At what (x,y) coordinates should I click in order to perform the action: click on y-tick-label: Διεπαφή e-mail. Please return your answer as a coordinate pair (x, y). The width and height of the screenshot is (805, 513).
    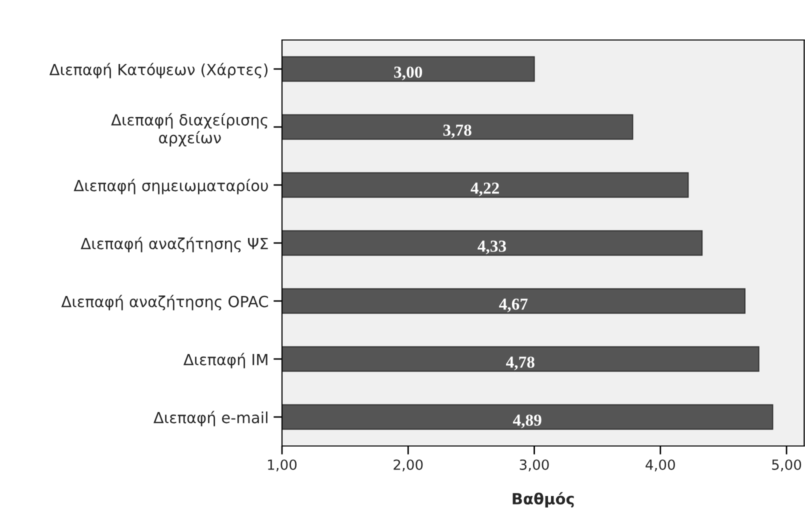
    Looking at the image, I should click on (211, 418).